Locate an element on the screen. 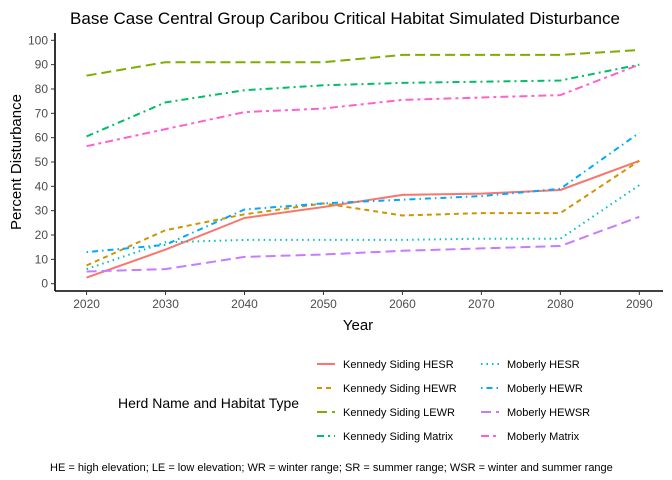 The image size is (672, 480). y-tick-label: 90 is located at coordinates (42, 65).